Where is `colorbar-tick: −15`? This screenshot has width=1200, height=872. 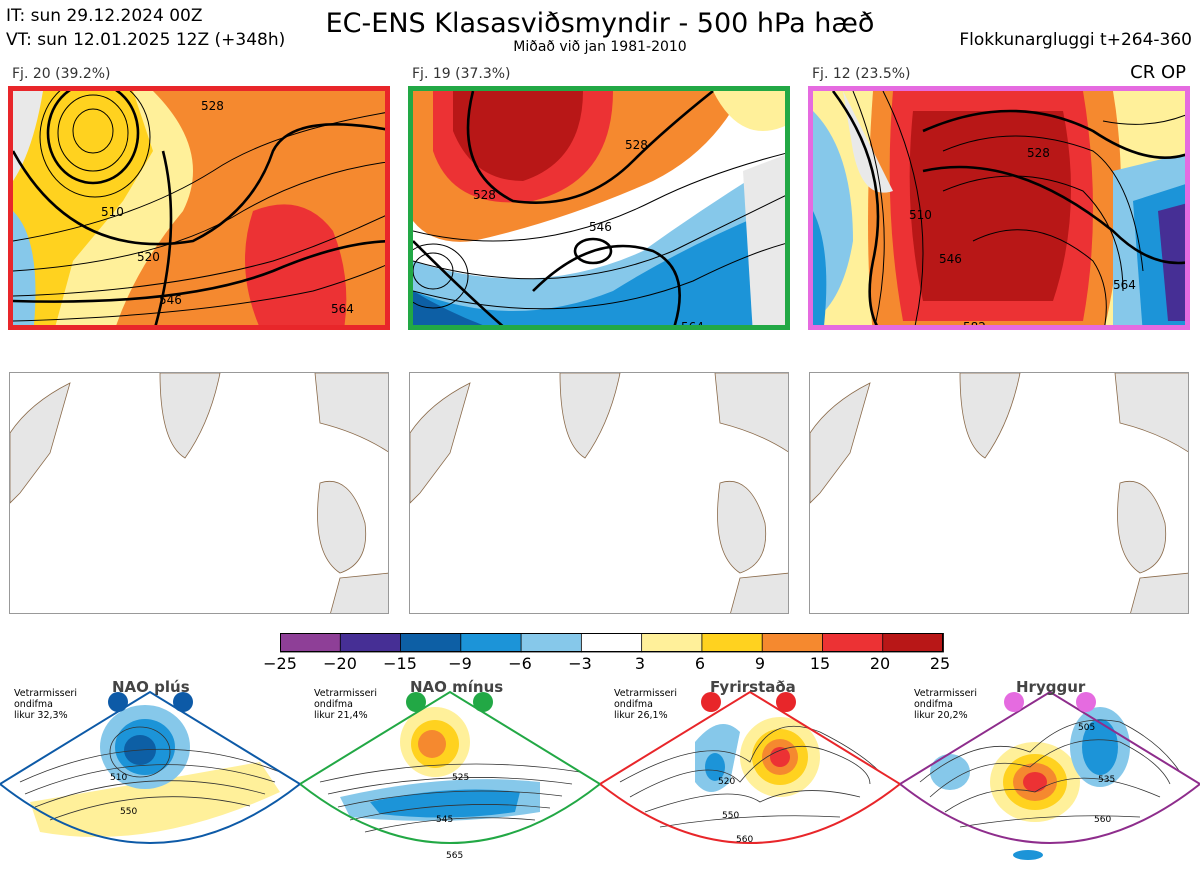
colorbar-tick: −15 is located at coordinates (400, 663).